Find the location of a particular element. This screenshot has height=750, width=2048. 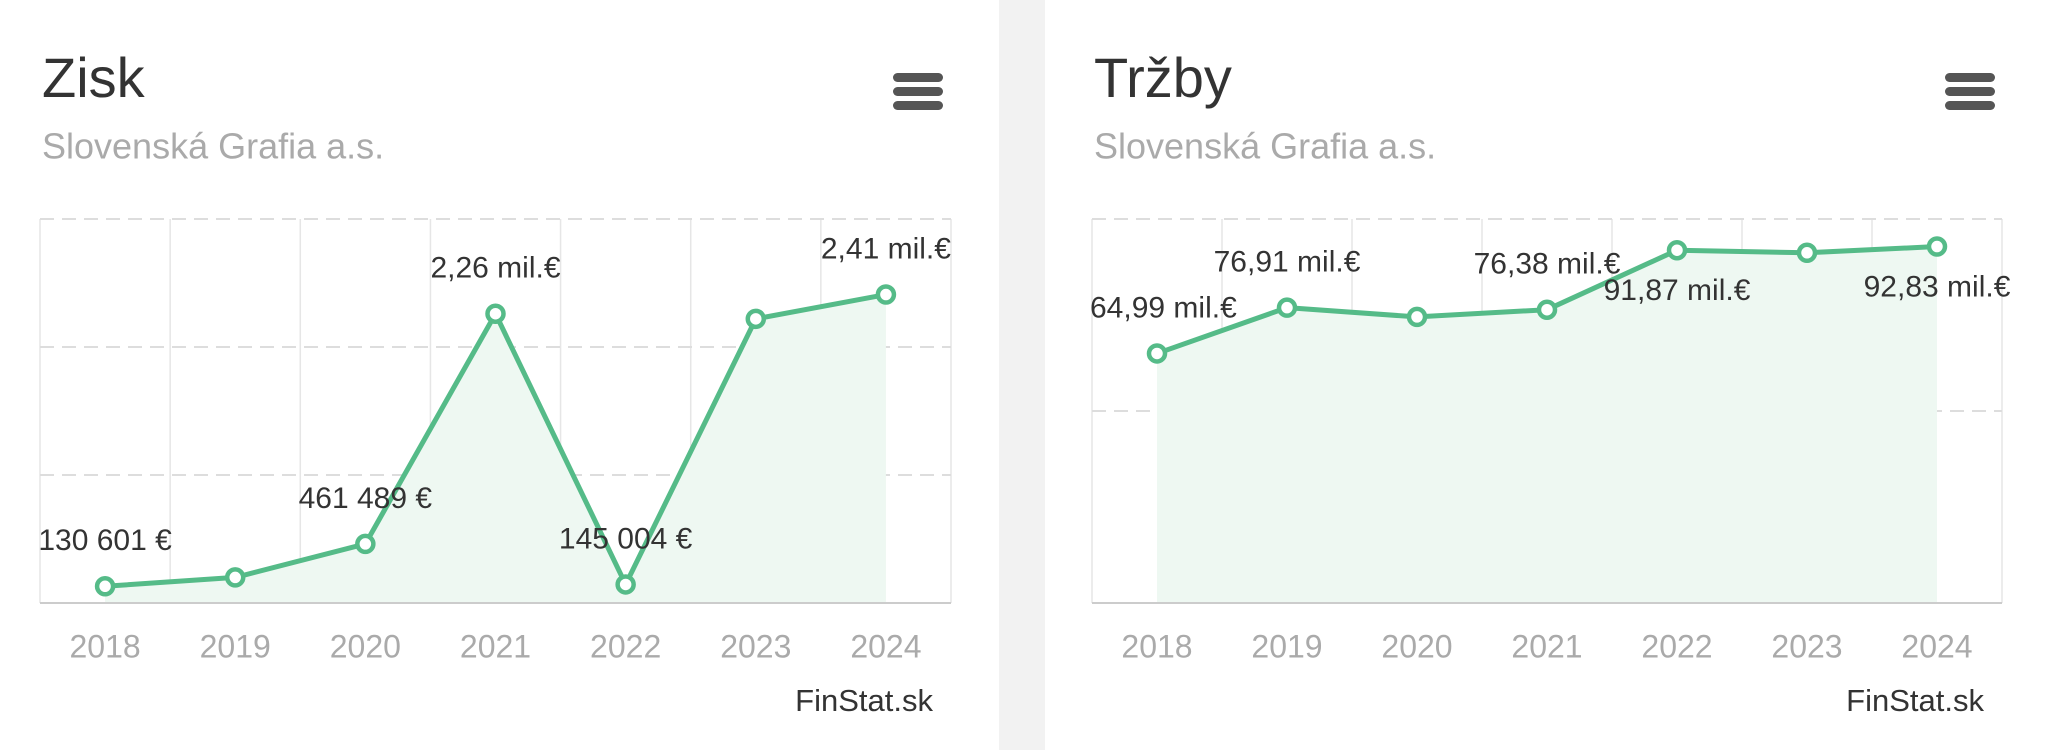

data-label: 2,41 mil.€ is located at coordinates (886, 248).